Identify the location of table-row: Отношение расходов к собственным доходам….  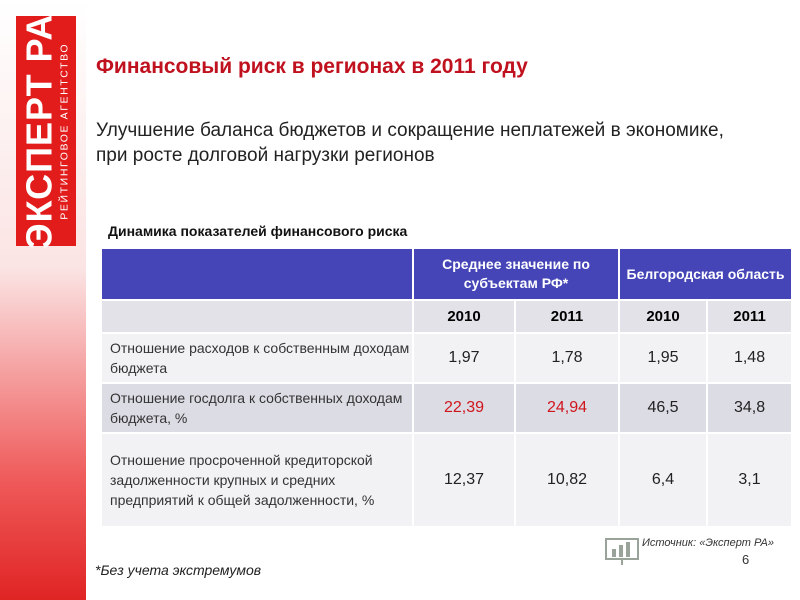
(447, 358).